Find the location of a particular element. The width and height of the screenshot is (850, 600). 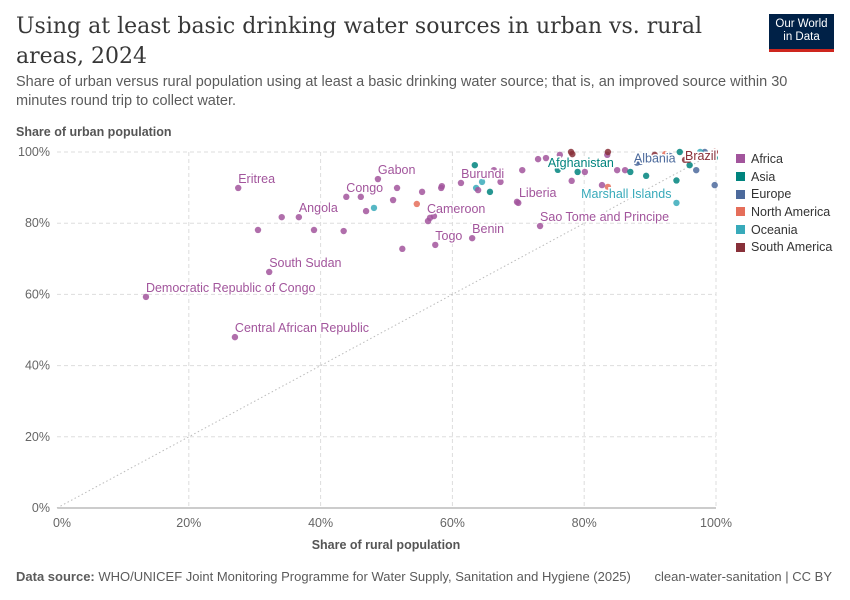

x-axis-label: Share of rural population is located at coordinates (386, 545).